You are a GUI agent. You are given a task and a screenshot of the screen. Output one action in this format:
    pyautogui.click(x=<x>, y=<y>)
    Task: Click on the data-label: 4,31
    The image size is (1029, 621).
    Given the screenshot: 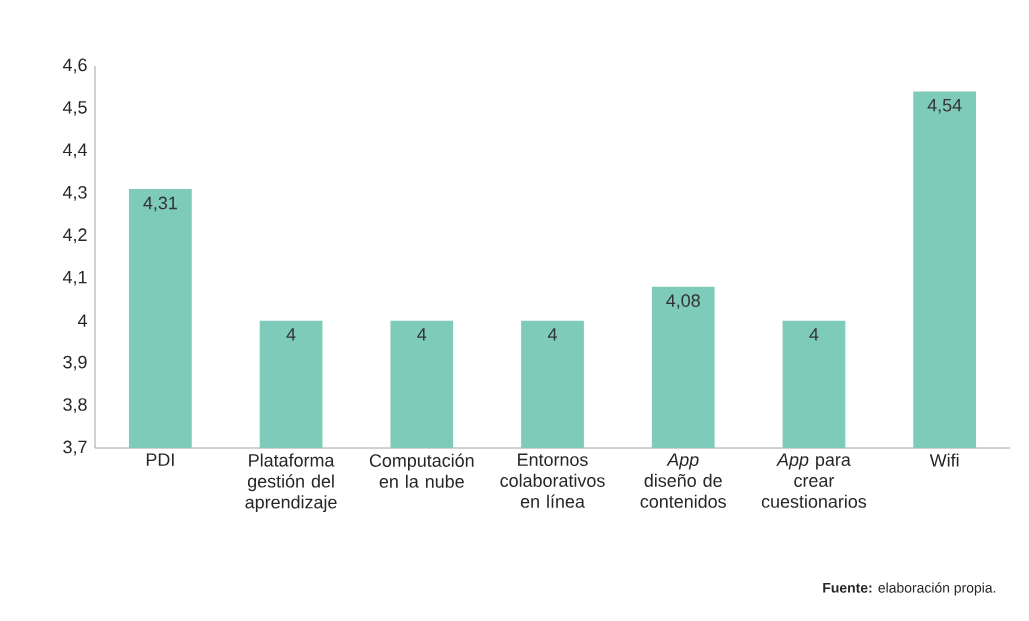 What is the action you would take?
    pyautogui.click(x=160, y=204)
    